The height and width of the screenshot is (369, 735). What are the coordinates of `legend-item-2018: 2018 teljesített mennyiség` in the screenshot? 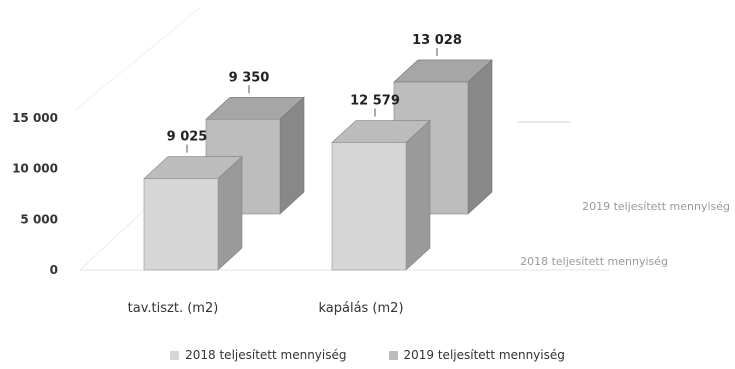 It's located at (258, 355).